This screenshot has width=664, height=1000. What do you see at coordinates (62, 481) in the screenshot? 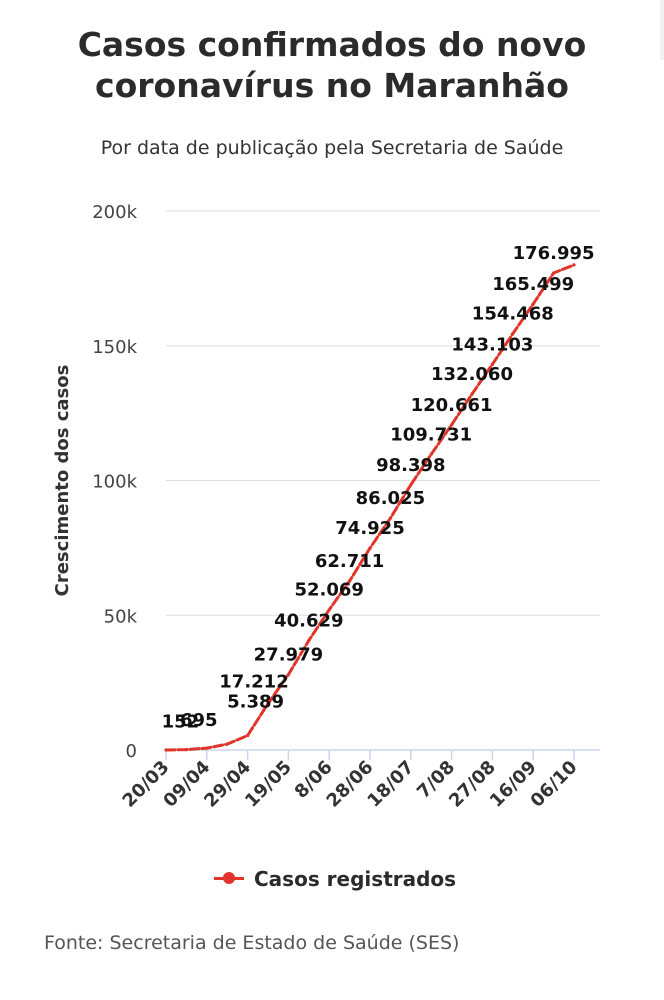
I see `y-axis-title: Crescimento dos casos` at bounding box center [62, 481].